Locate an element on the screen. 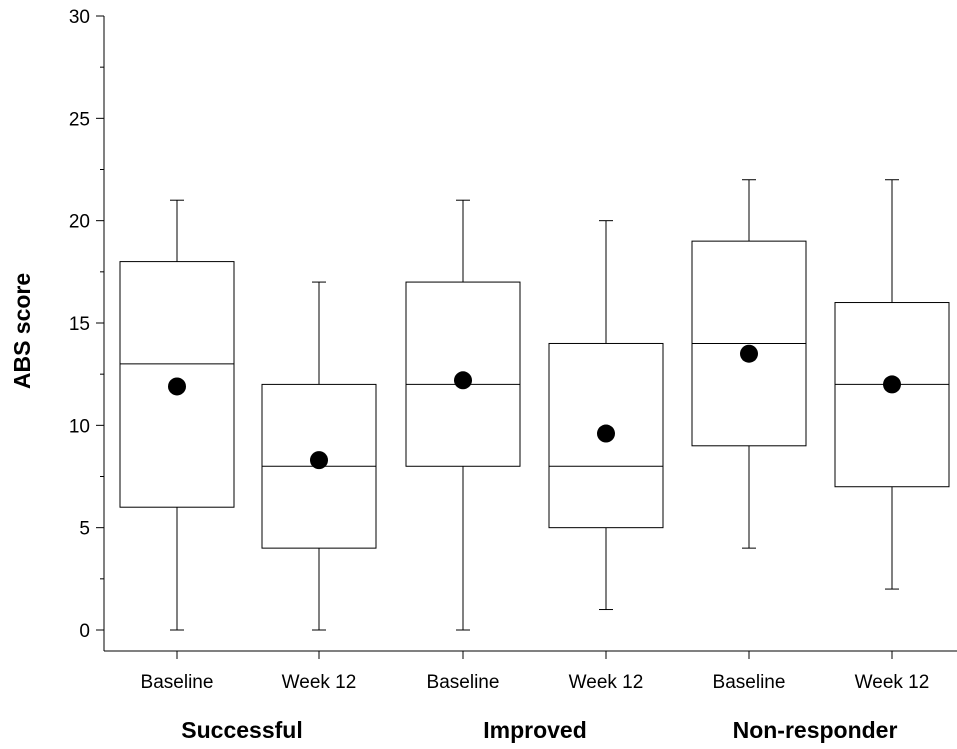  iqr-box is located at coordinates (892, 395).